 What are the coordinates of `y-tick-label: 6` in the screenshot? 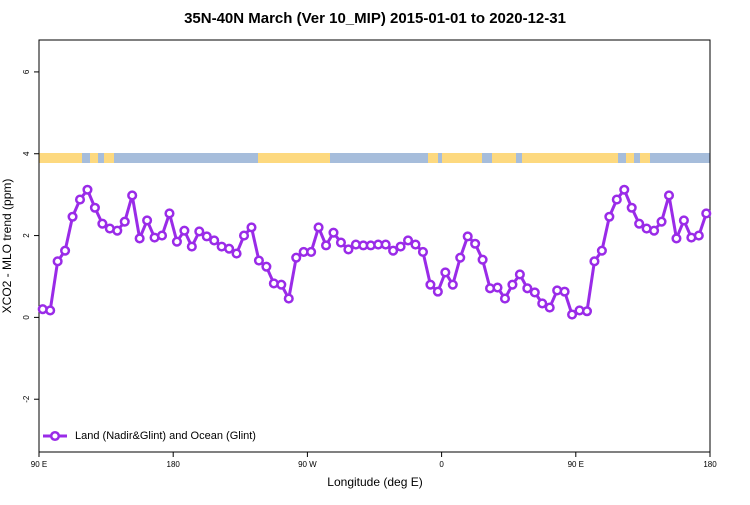 It's located at (26, 71).